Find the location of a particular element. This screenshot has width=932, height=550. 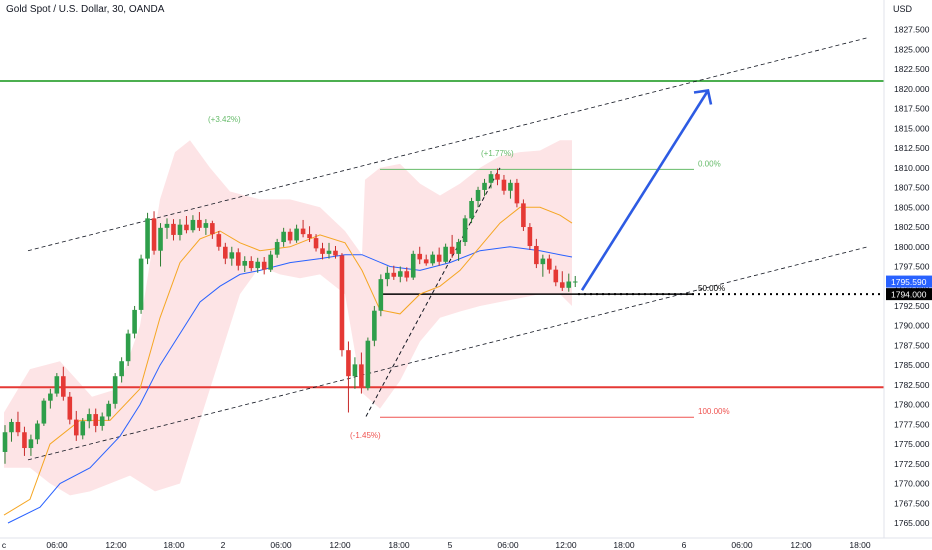

y-tick-label: 1772.500 is located at coordinates (912, 464).